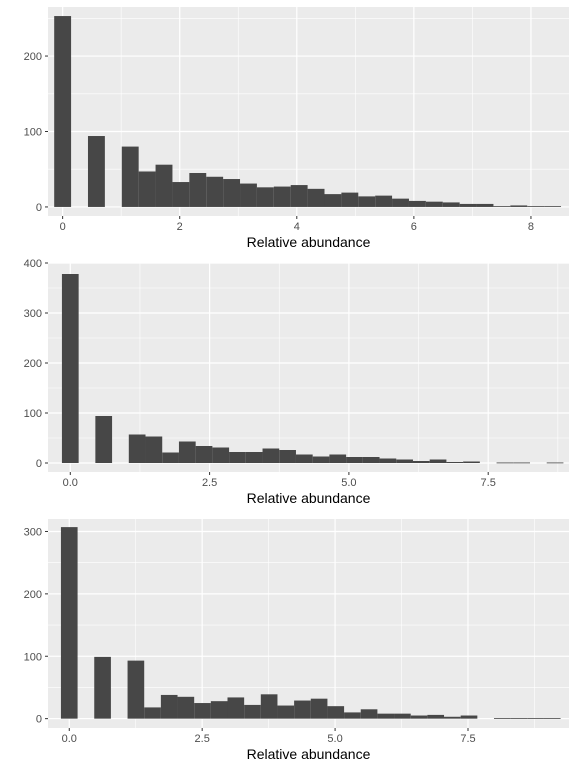 The image size is (576, 768). I want to click on x-tick-label: 0, so click(63, 227).